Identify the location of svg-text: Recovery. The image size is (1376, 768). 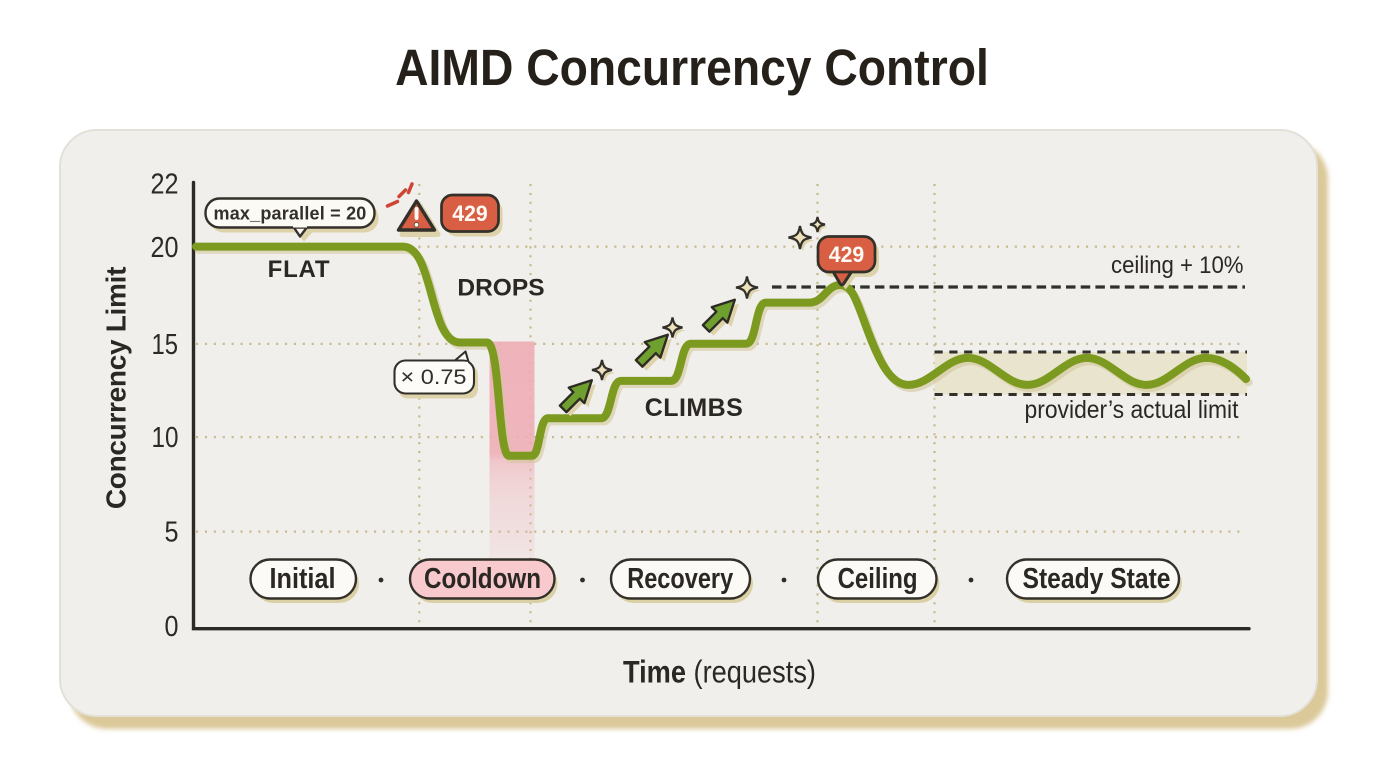
(680, 579).